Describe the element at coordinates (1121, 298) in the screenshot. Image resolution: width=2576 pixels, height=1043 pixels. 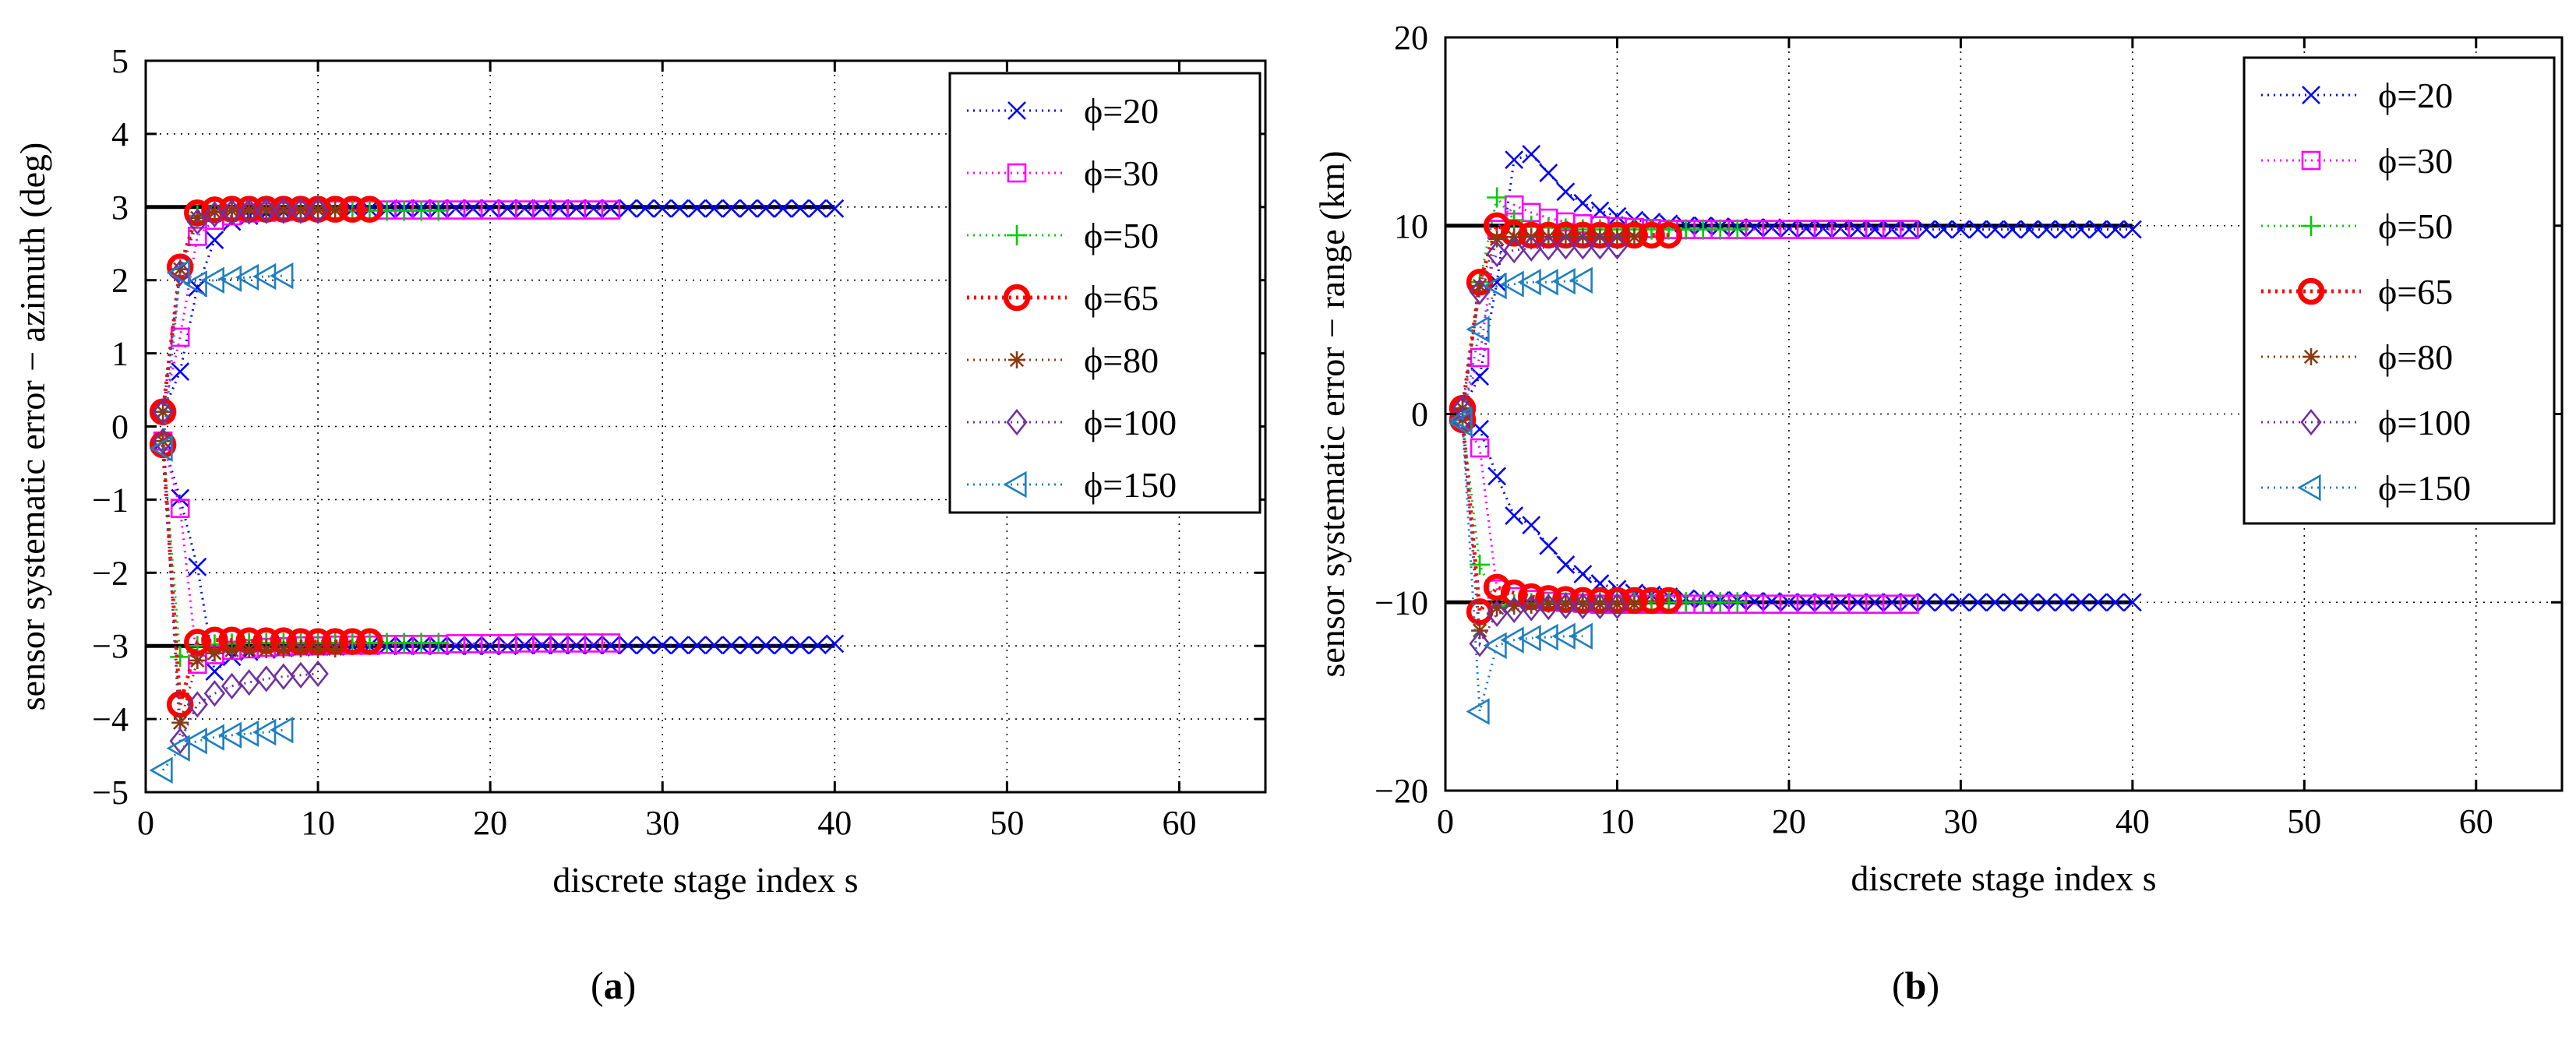
I see `legend-label: ϕ=65` at that location.